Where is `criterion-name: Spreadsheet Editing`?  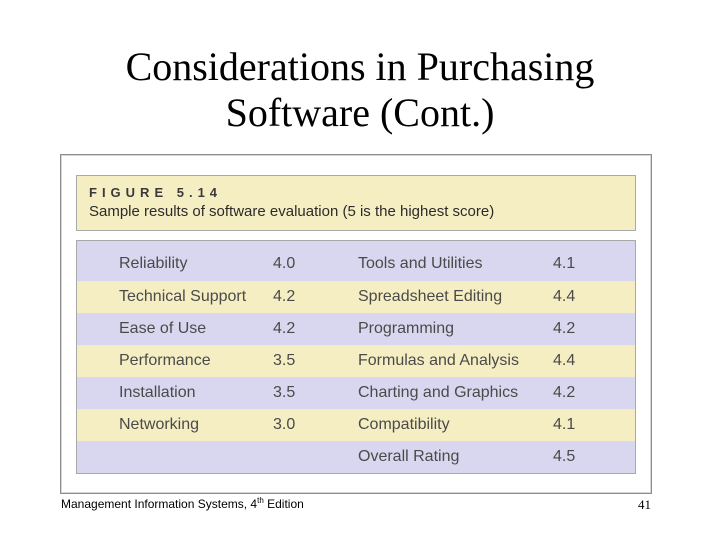
criterion-name: Spreadsheet Editing is located at coordinates (430, 296).